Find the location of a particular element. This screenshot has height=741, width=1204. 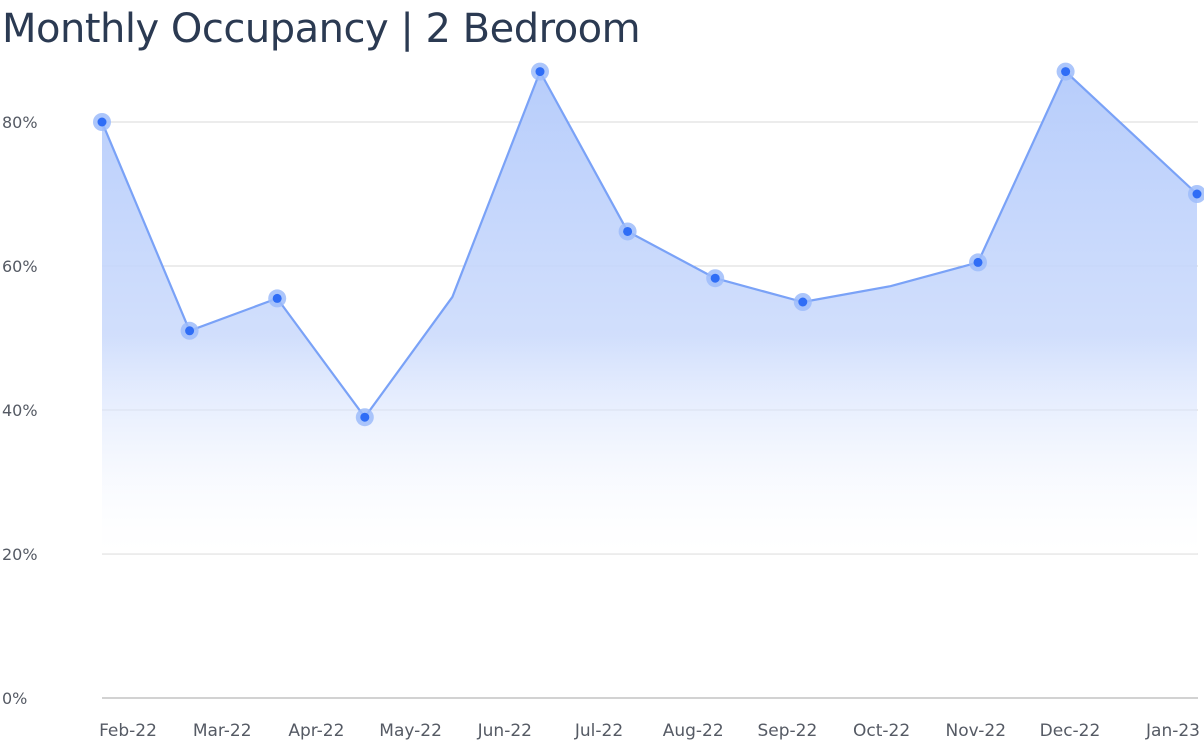

x-tick-label-aug-22: Aug-22 is located at coordinates (693, 731).